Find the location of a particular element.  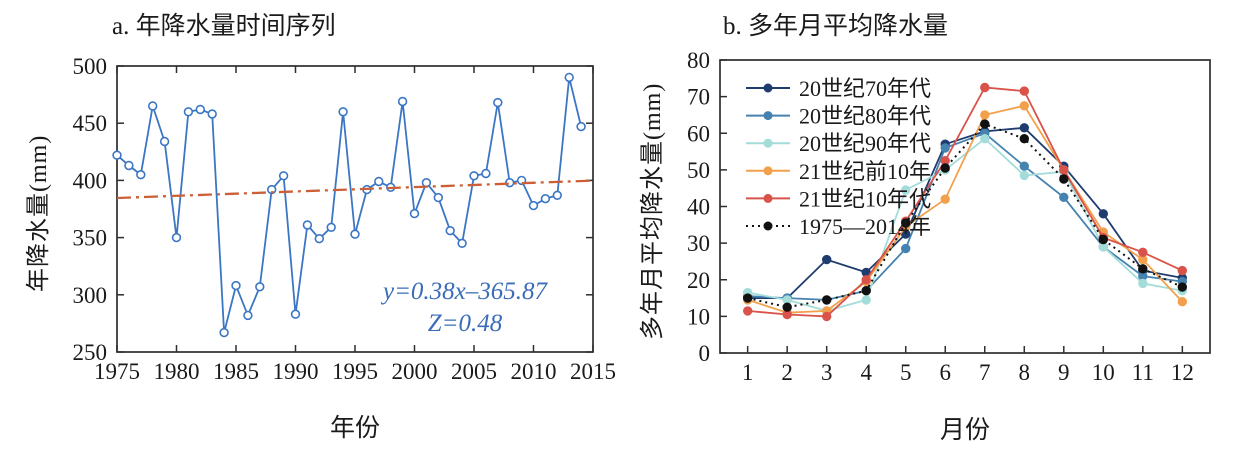

legend-label-decade-1980s: 20世纪80年代 is located at coordinates (865, 116).